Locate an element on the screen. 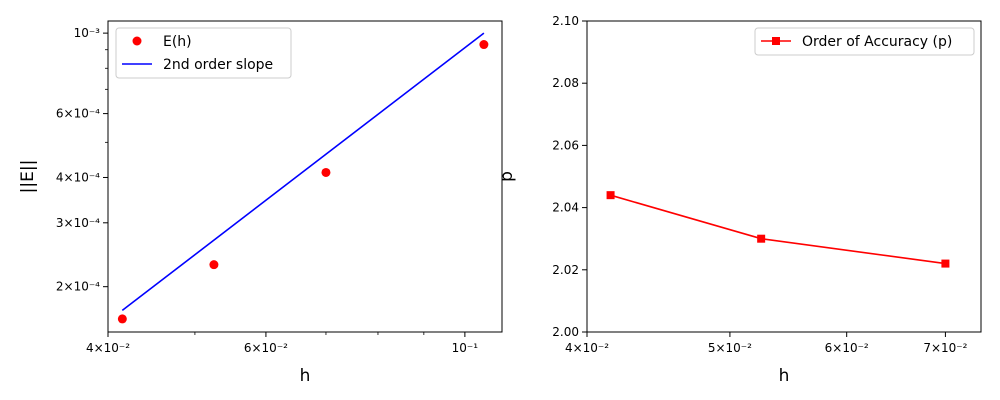 This screenshot has width=1000, height=400. y-tick-label: 2.06 is located at coordinates (565, 145).